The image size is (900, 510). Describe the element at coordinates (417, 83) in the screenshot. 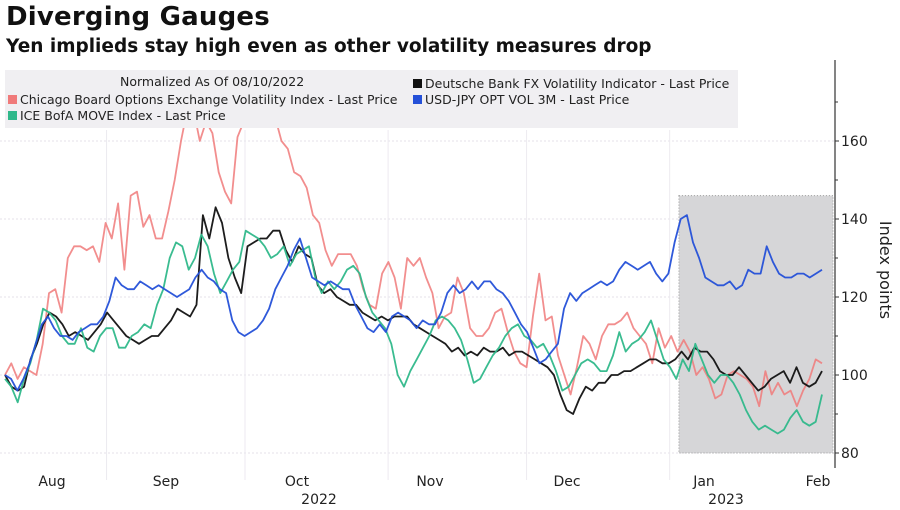

I see `legend-swatch-dbfx` at that location.